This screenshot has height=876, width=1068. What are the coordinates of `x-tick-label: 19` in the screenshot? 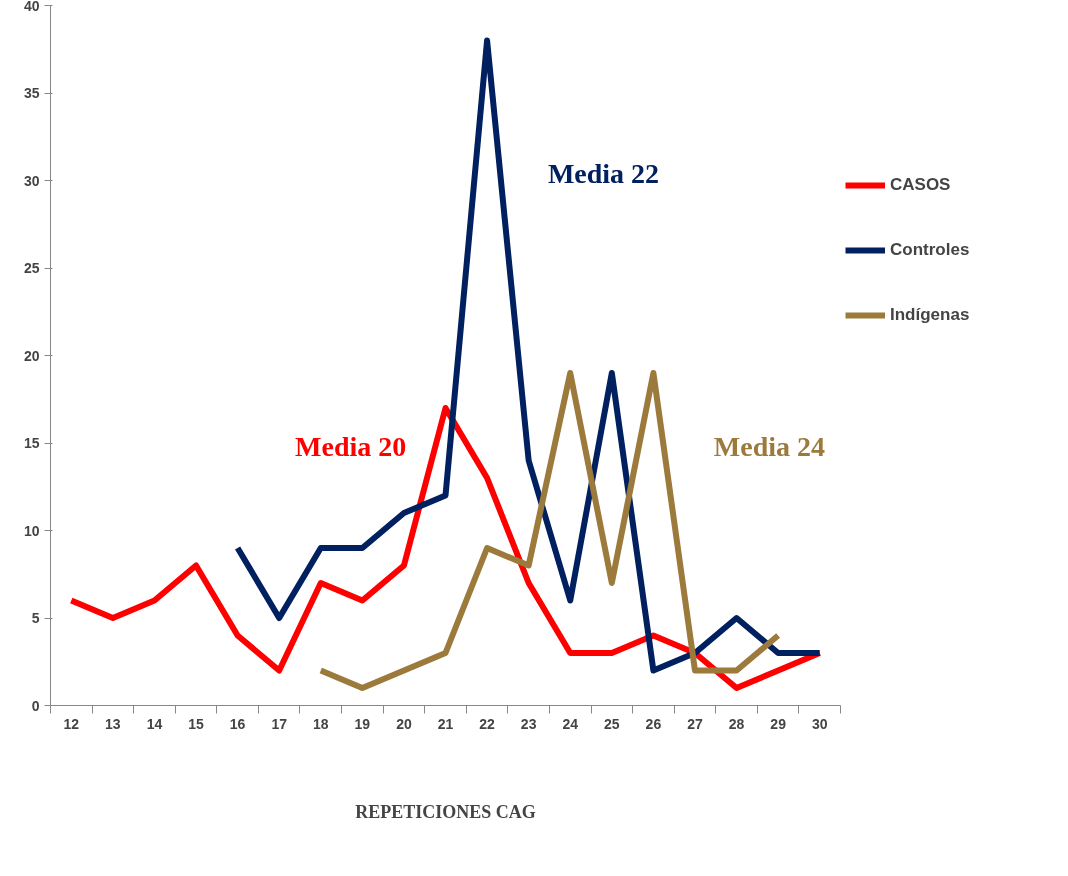 It's located at (362, 723).